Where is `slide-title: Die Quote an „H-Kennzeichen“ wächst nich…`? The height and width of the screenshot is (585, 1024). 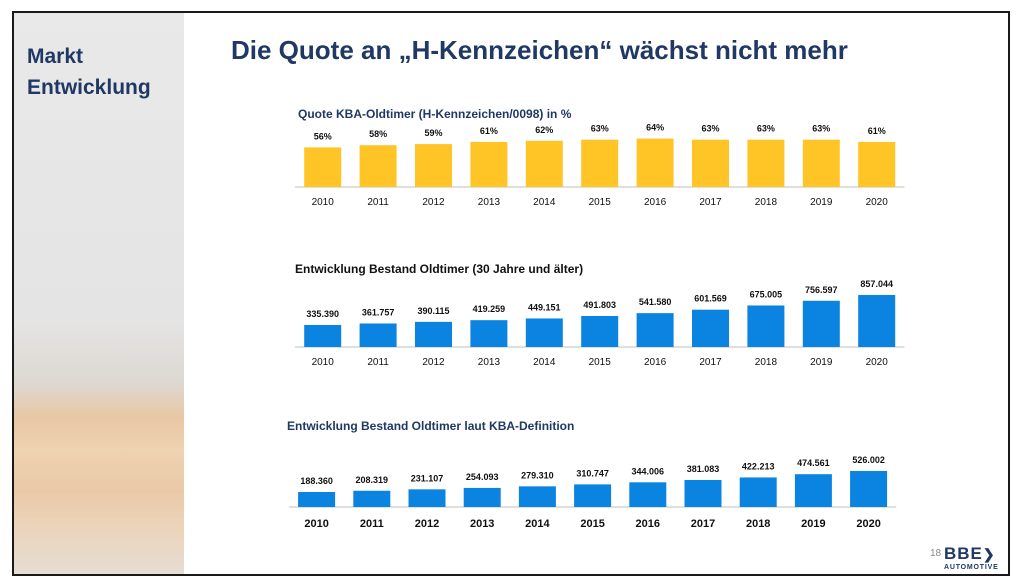
slide-title: Die Quote an „H-Kennzeichen“ wächst nich… is located at coordinates (539, 50).